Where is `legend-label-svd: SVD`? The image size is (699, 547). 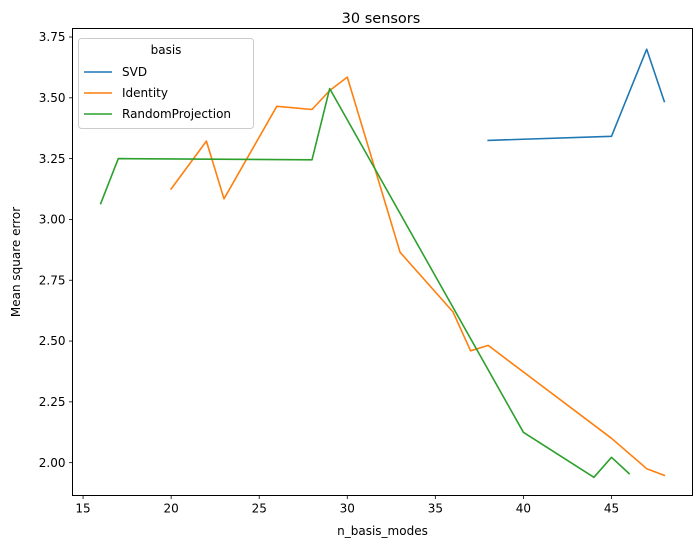 legend-label-svd: SVD is located at coordinates (134, 72).